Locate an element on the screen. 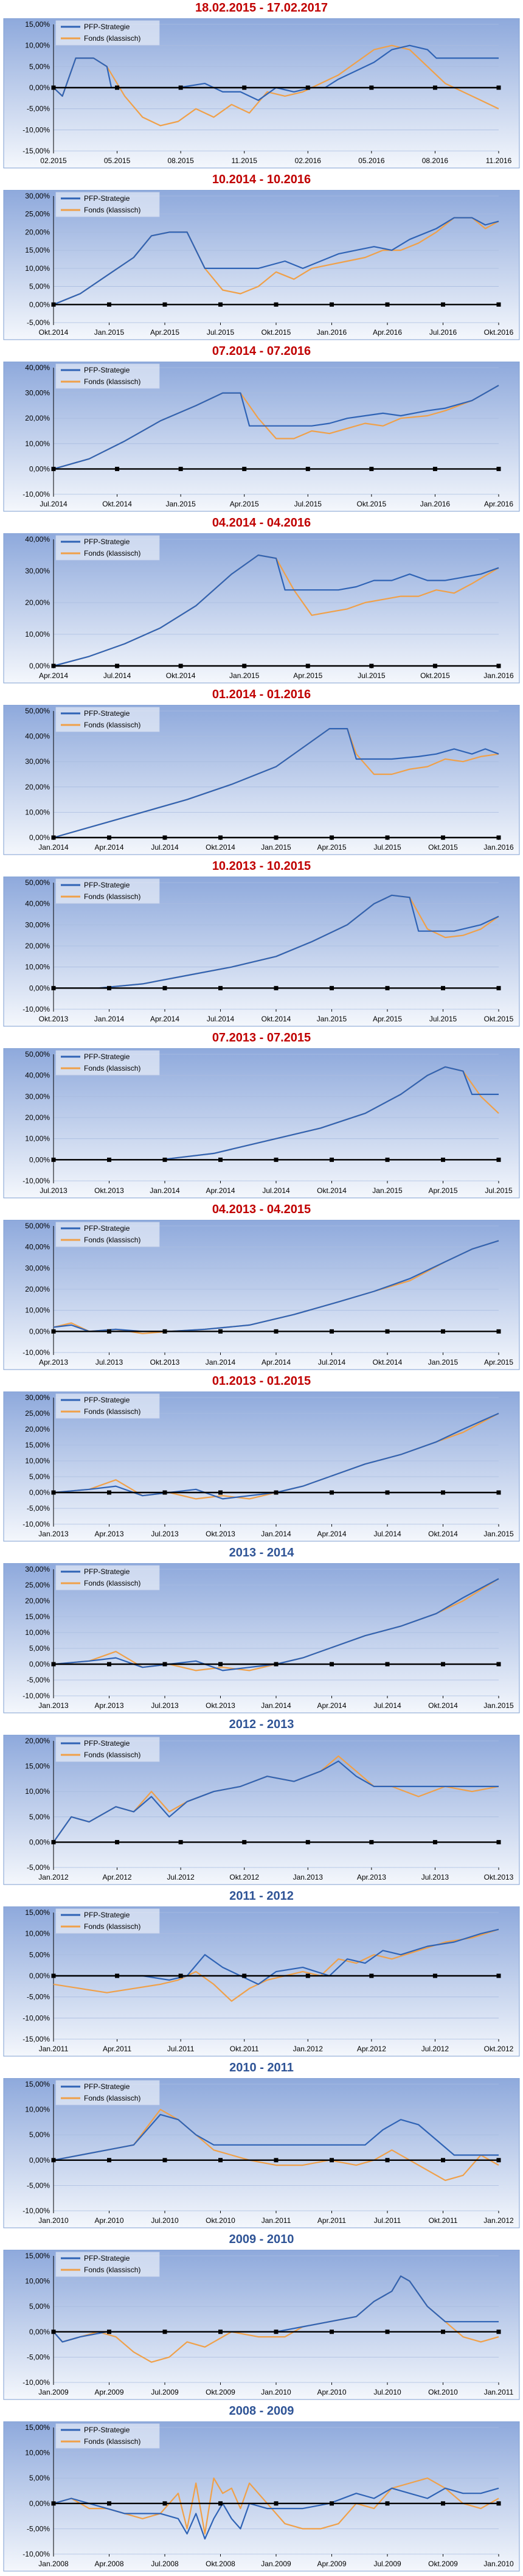 This screenshot has height=2576, width=523. x-tick-label: Okt.2016 is located at coordinates (499, 332).